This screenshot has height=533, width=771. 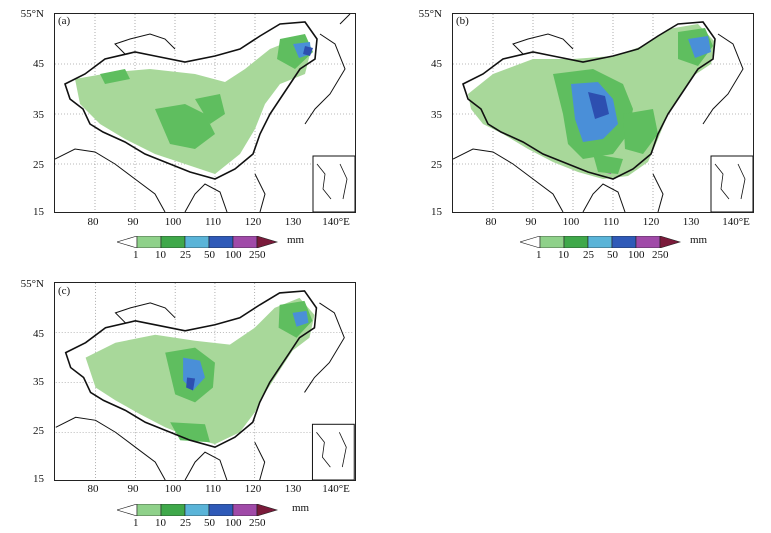 What do you see at coordinates (198, 510) in the screenshot?
I see `legend-bar-c` at bounding box center [198, 510].